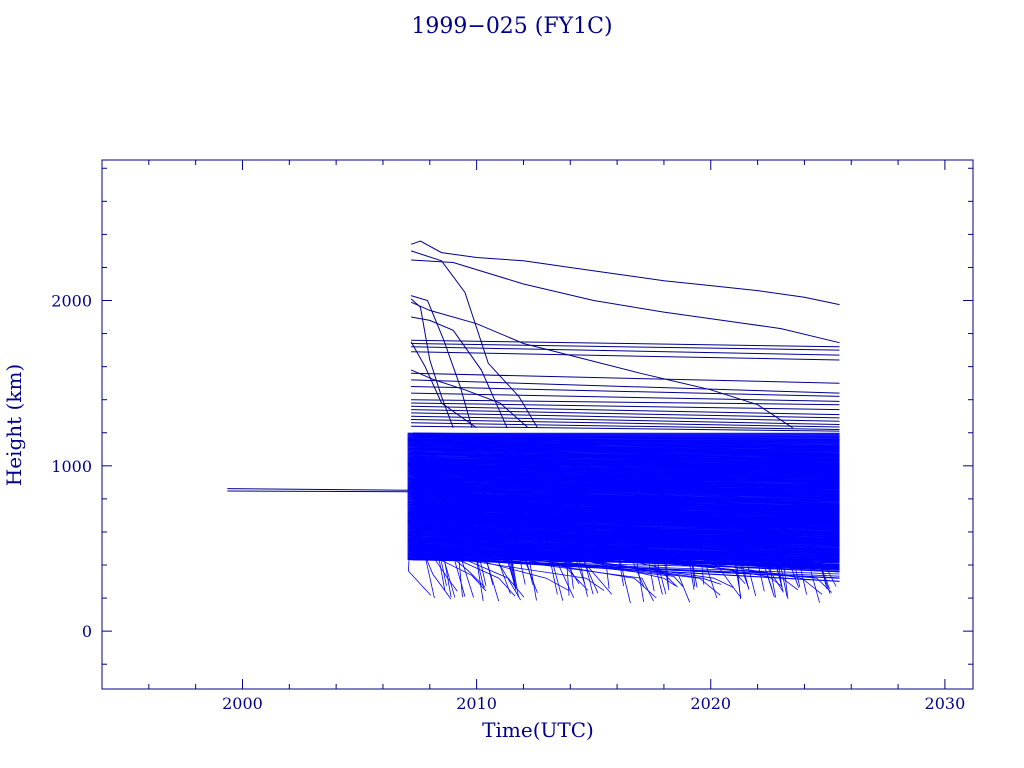 The height and width of the screenshot is (768, 1024). I want to click on x-axis-label: Time(UTC), so click(538, 730).